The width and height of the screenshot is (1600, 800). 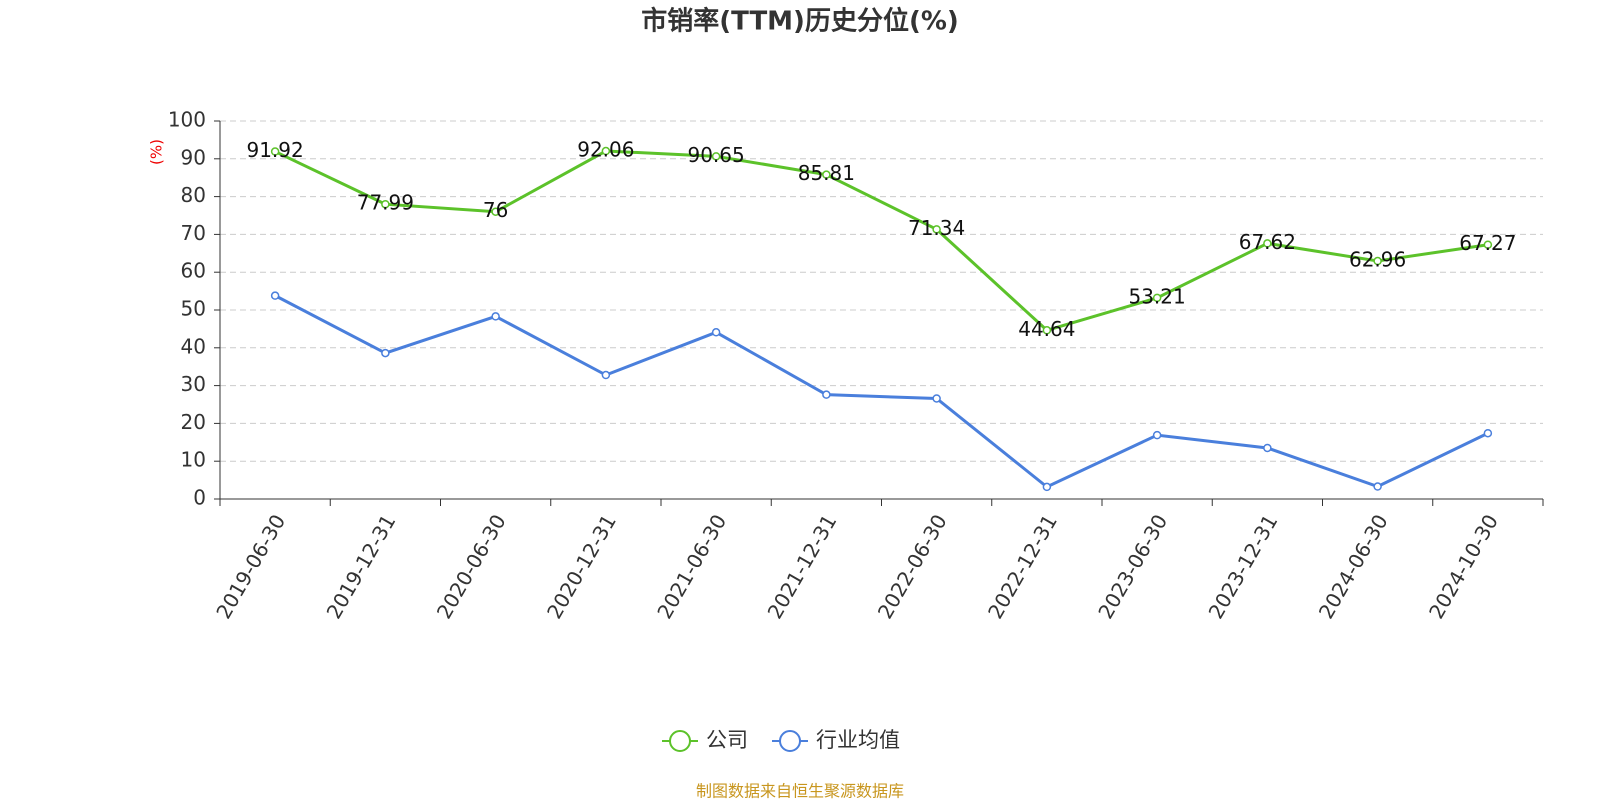 What do you see at coordinates (802, 566) in the screenshot?
I see `x-tick-label: 2021-12-31` at bounding box center [802, 566].